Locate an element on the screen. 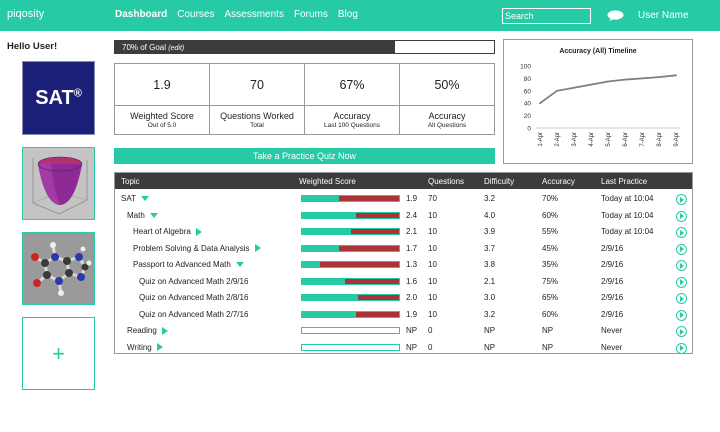  topic-cell: Reading is located at coordinates (147, 330).